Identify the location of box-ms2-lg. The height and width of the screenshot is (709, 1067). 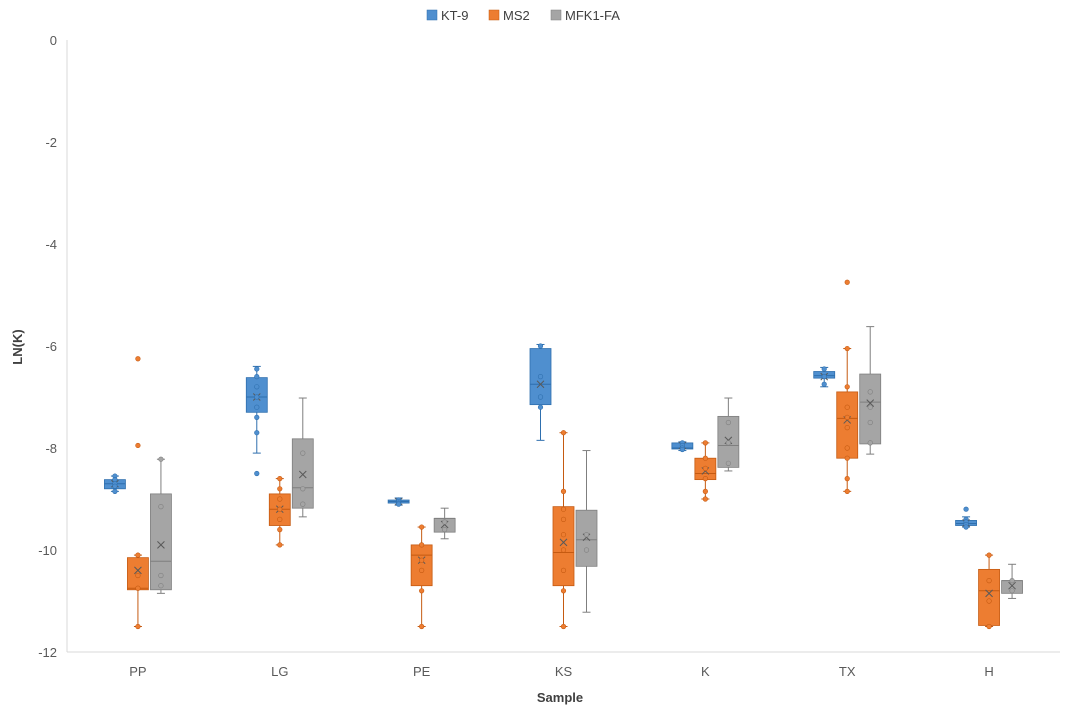
(279, 512).